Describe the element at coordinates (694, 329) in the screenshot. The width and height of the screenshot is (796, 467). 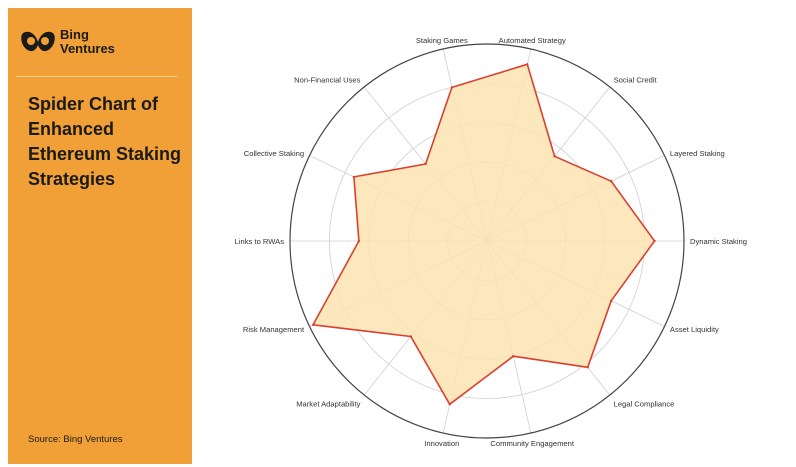
I see `category-label: Asset Liquidity` at that location.